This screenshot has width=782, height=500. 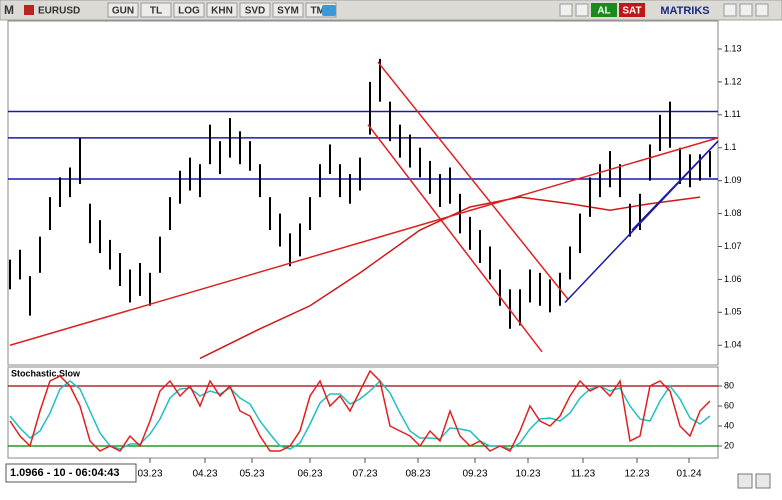 What do you see at coordinates (360, 414) in the screenshot?
I see `indicator-line` at bounding box center [360, 414].